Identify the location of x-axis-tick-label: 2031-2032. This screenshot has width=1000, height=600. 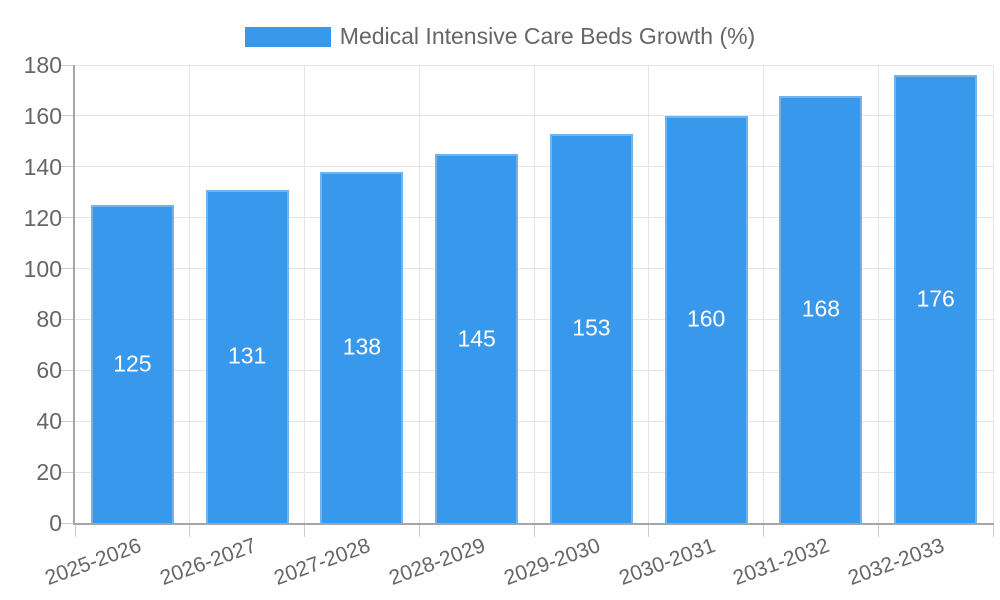
(781, 562).